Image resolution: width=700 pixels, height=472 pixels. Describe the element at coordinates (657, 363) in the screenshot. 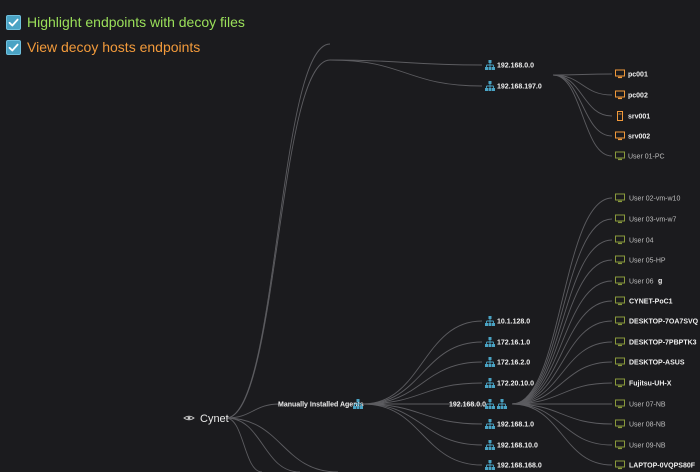

I see `endpoint-label: DESKTOP-ASUS` at that location.